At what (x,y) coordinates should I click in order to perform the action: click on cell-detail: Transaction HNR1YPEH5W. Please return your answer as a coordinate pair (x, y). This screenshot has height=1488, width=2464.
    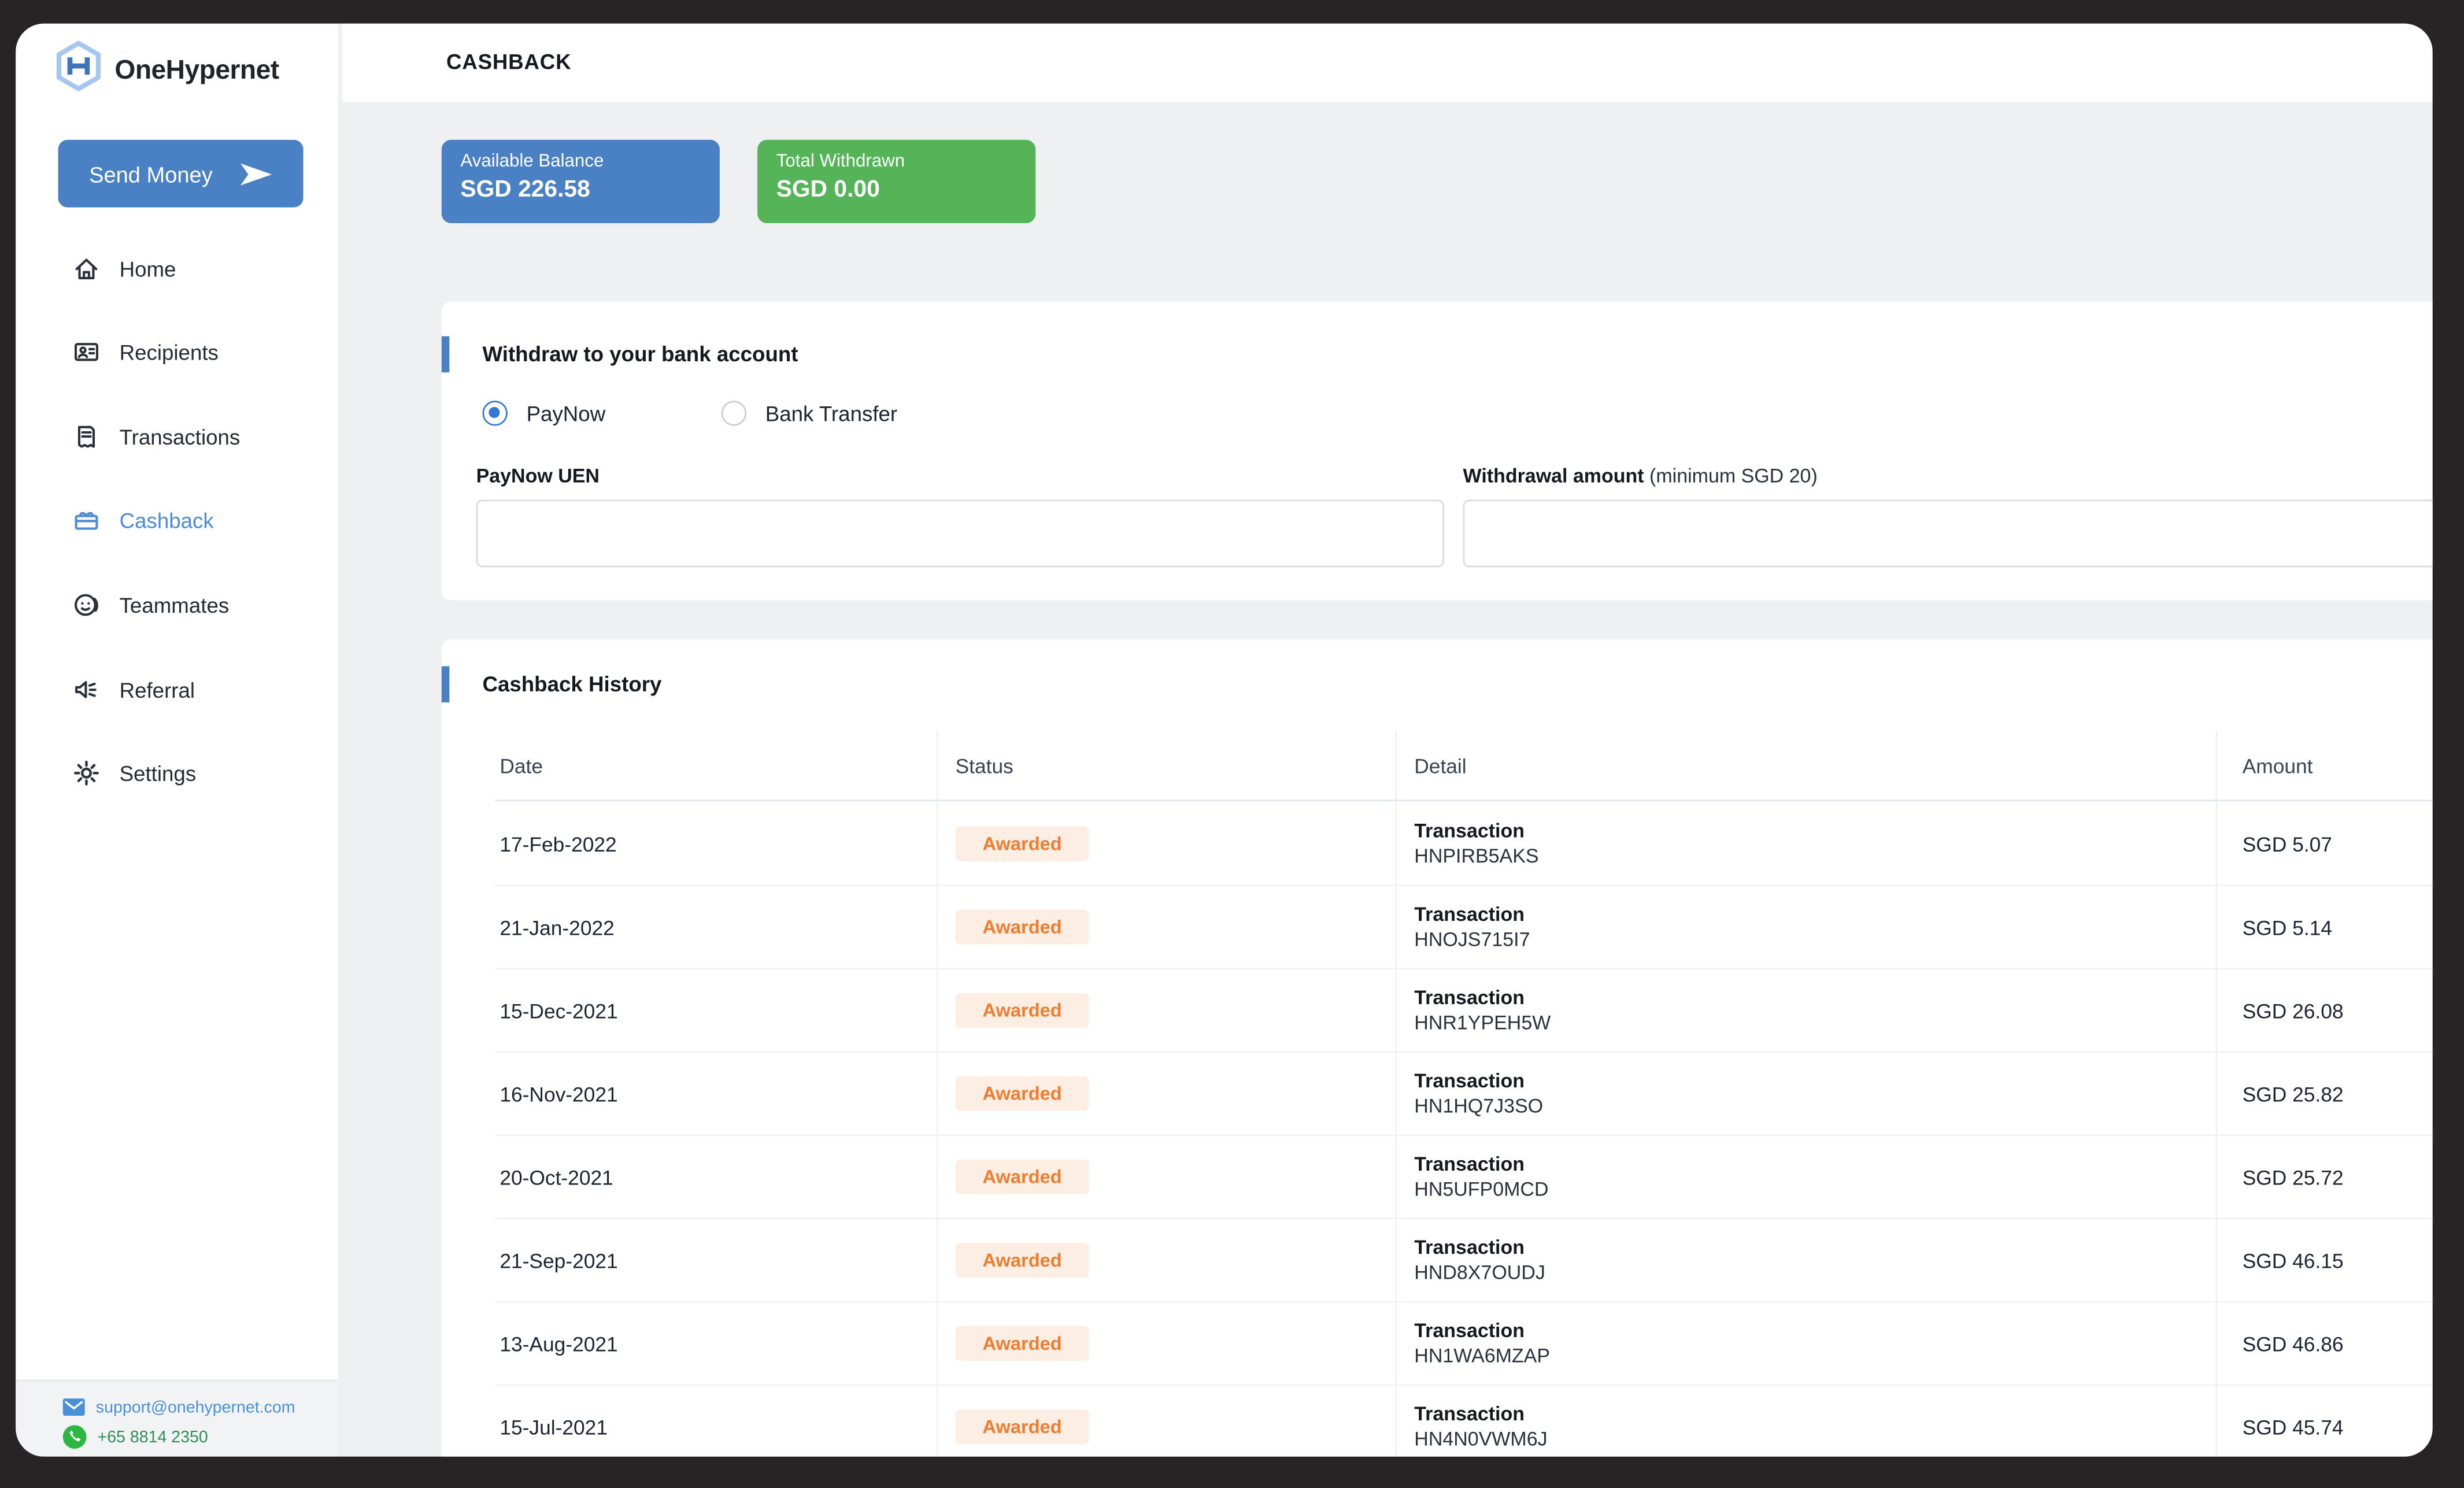
    Looking at the image, I should click on (1482, 1010).